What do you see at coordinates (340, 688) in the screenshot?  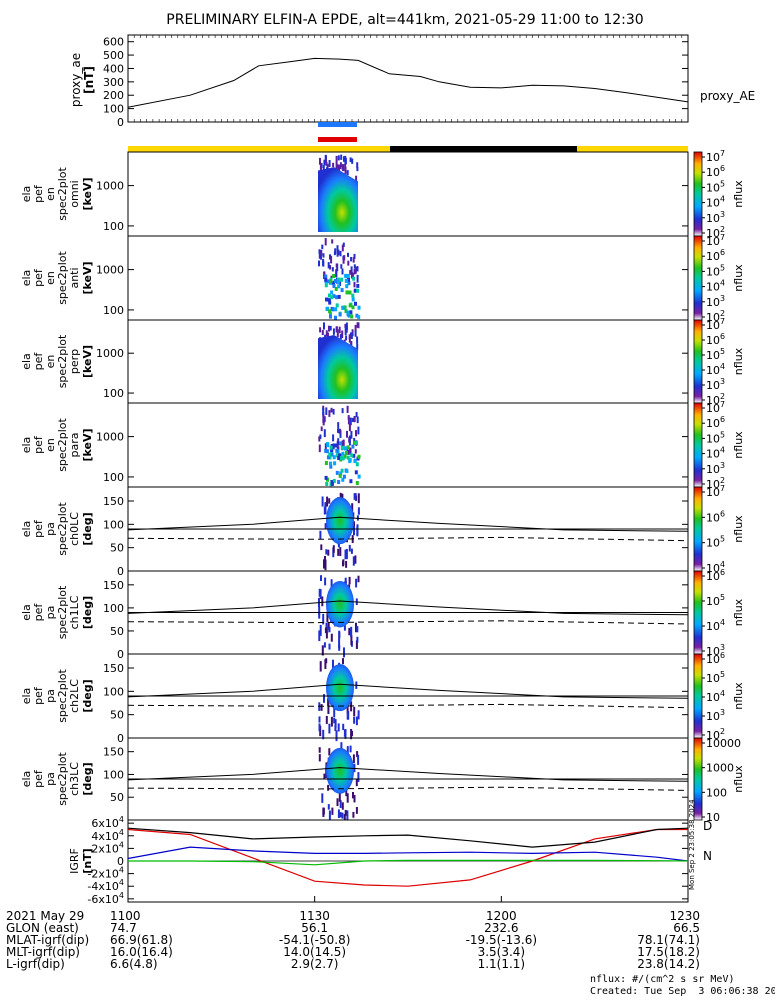 I see `spectrogram-core` at bounding box center [340, 688].